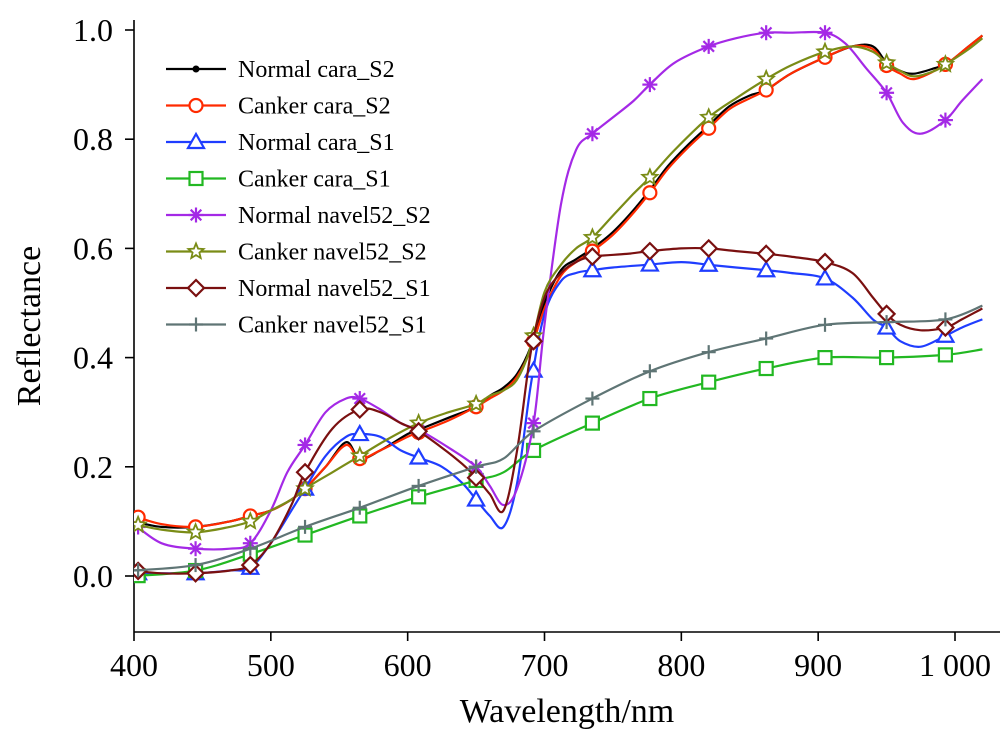 The height and width of the screenshot is (737, 1000). Describe the element at coordinates (314, 107) in the screenshot. I see `legend-label: Canker cara_S2` at that location.